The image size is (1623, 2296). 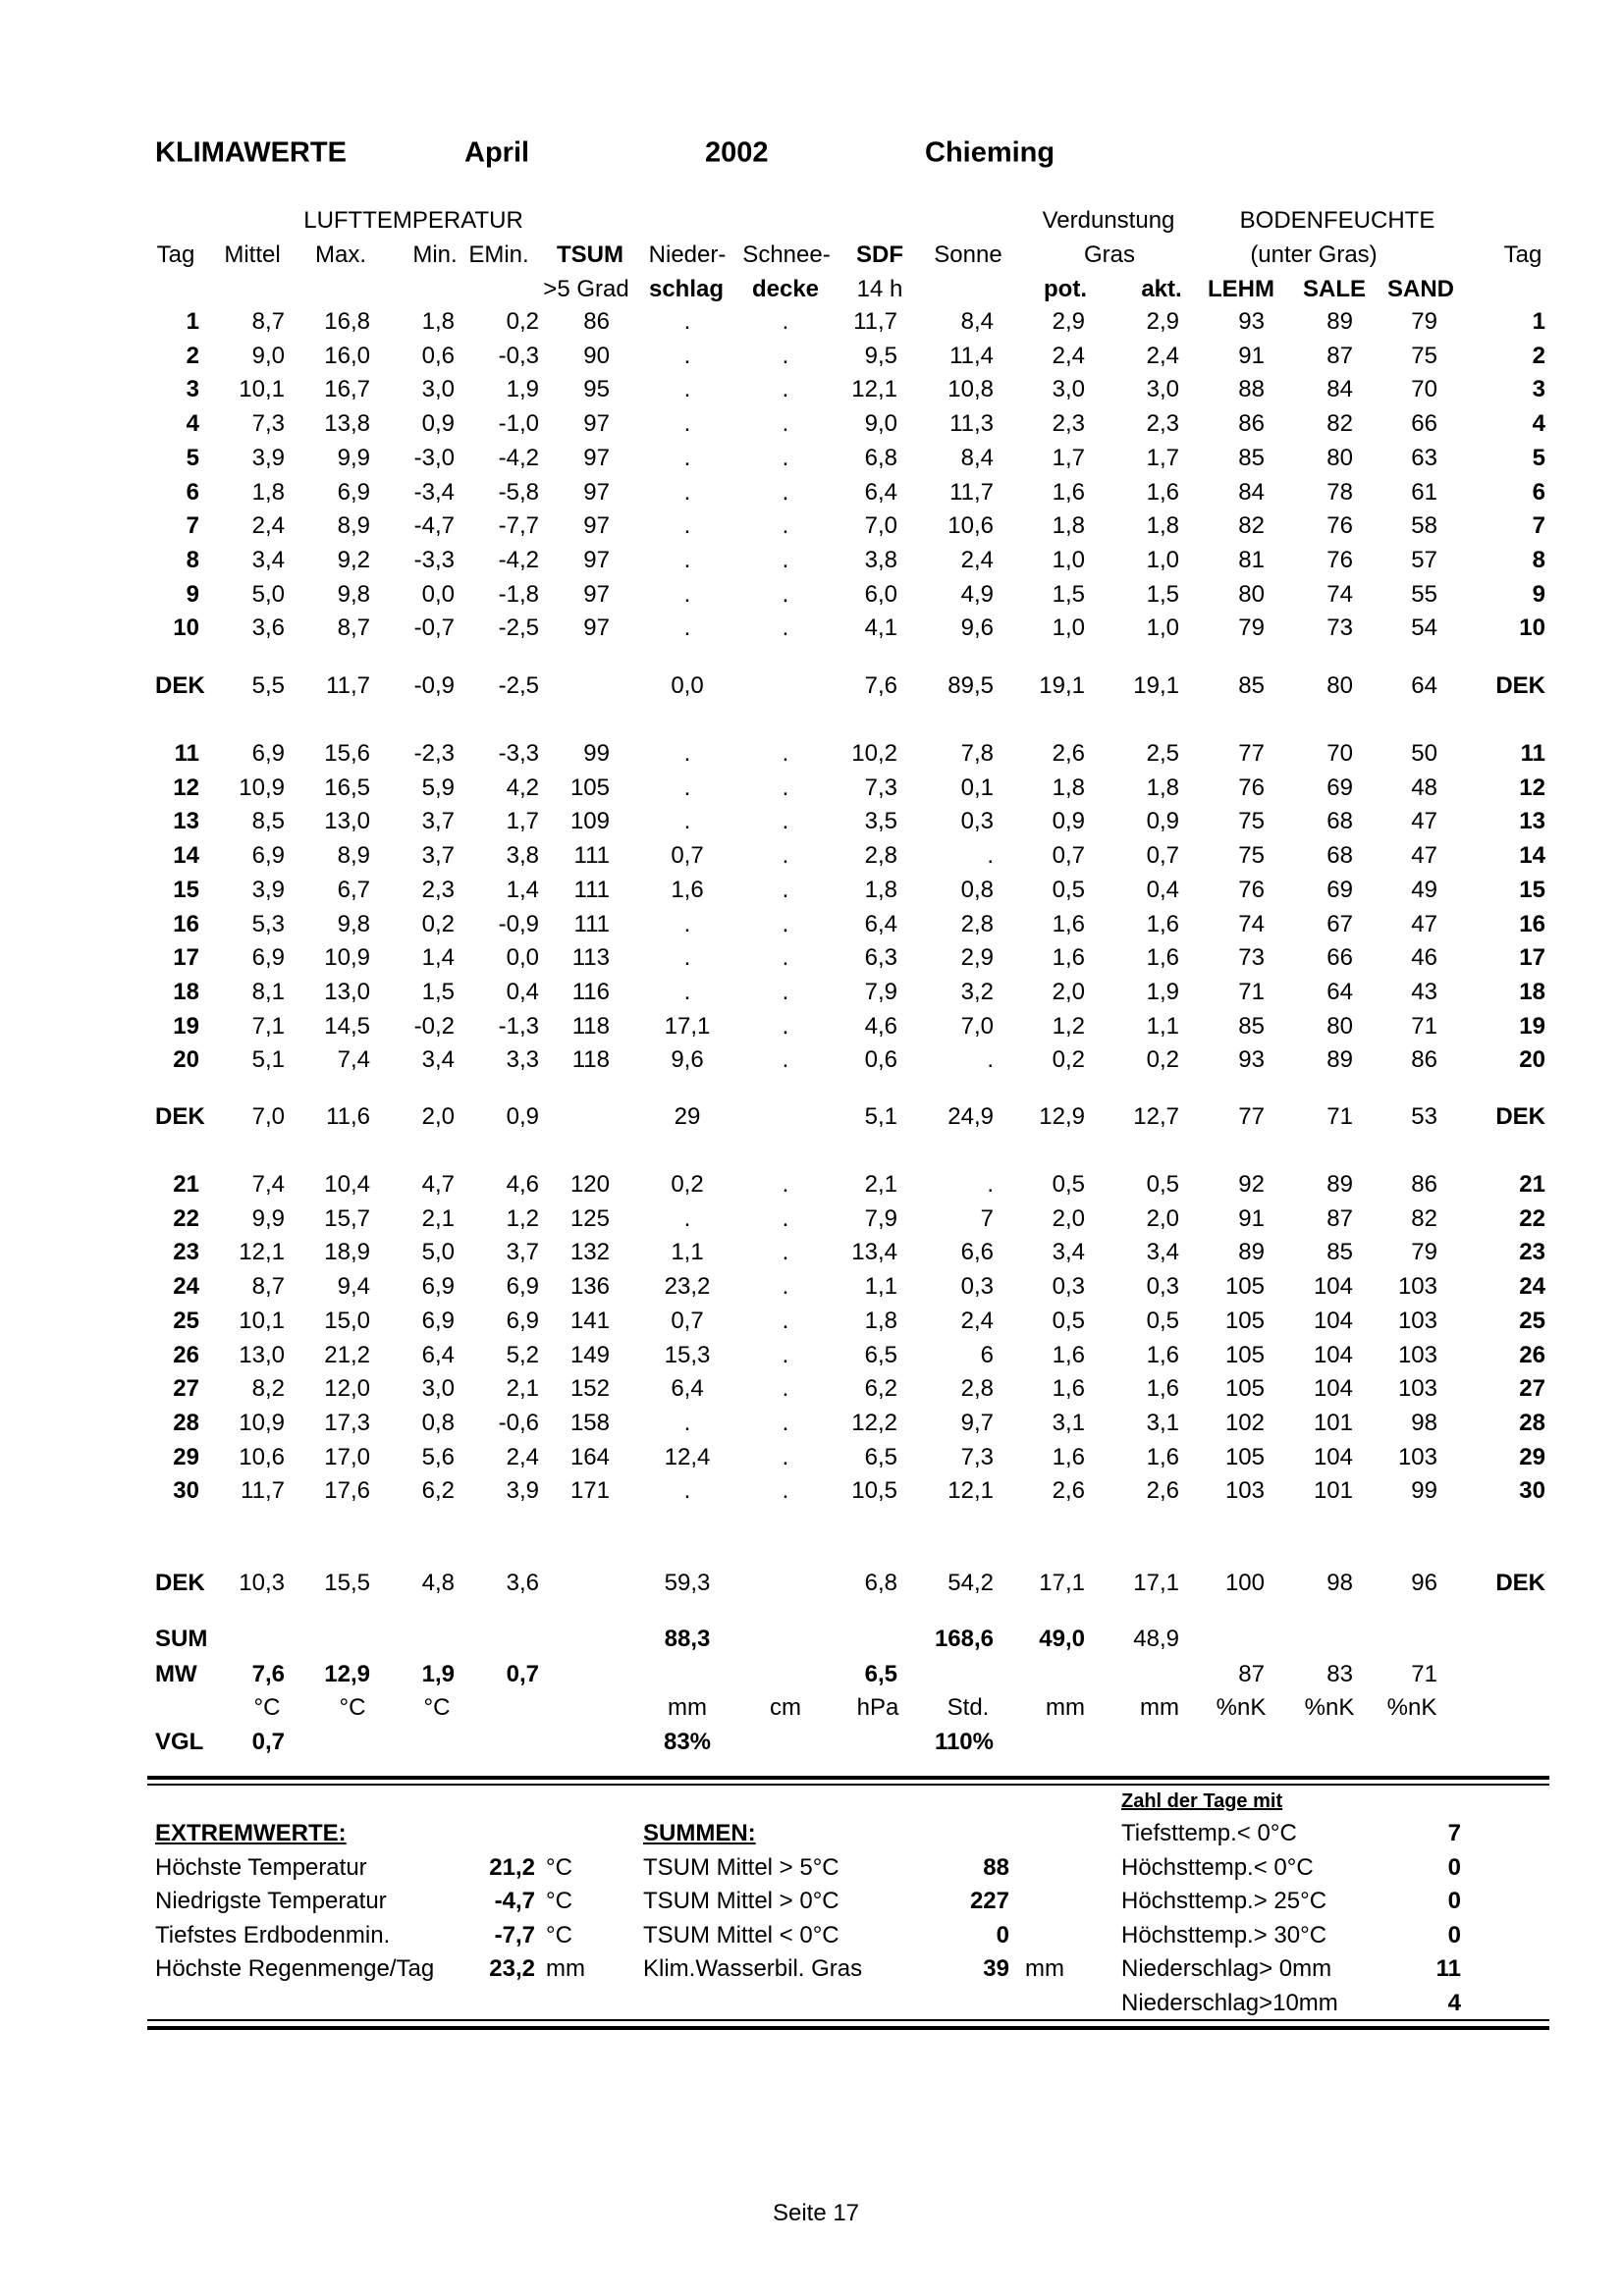 I want to click on table-row-cell: 54, so click(x=1424, y=628).